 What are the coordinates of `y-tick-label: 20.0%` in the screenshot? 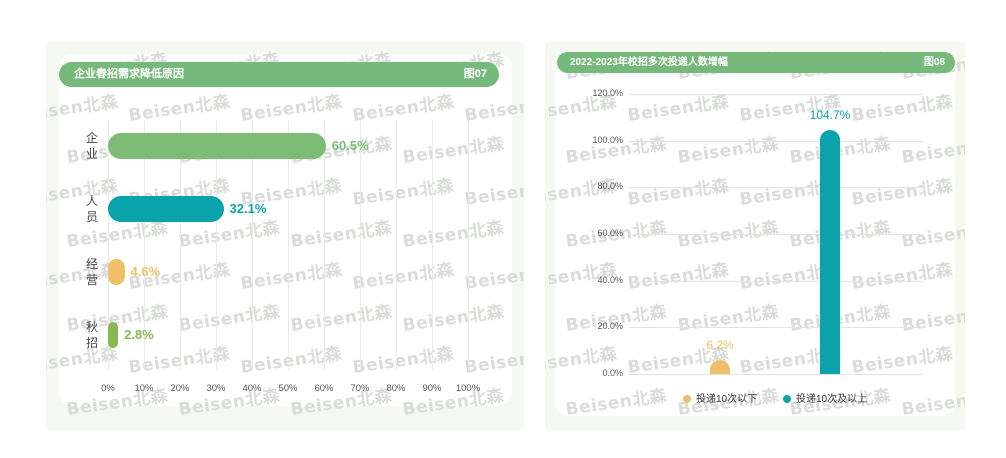 It's located at (610, 326).